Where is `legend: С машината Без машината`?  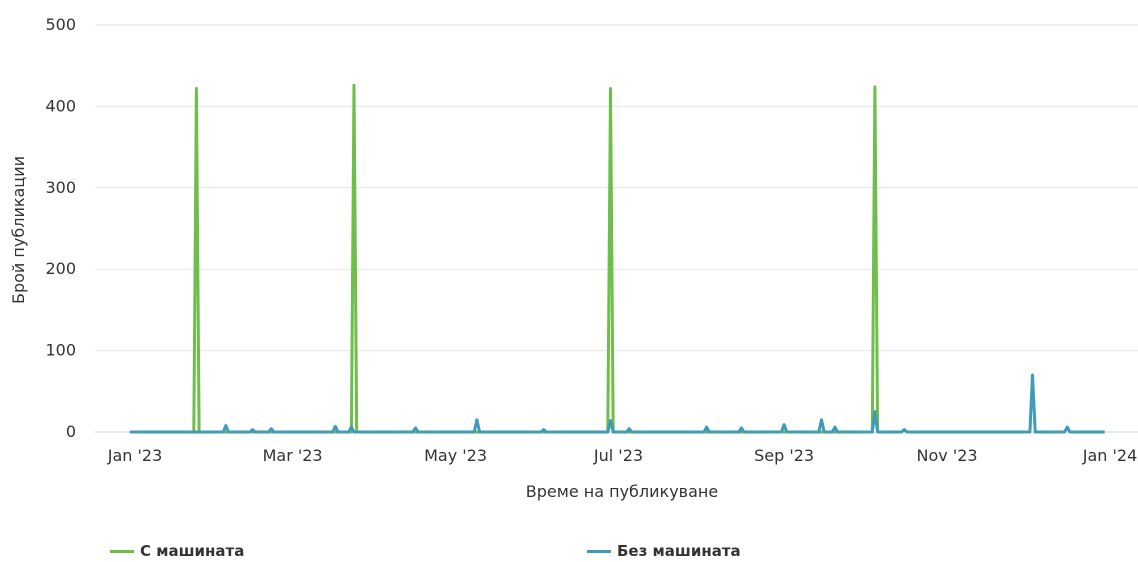 legend: С машината Без машината is located at coordinates (569, 552).